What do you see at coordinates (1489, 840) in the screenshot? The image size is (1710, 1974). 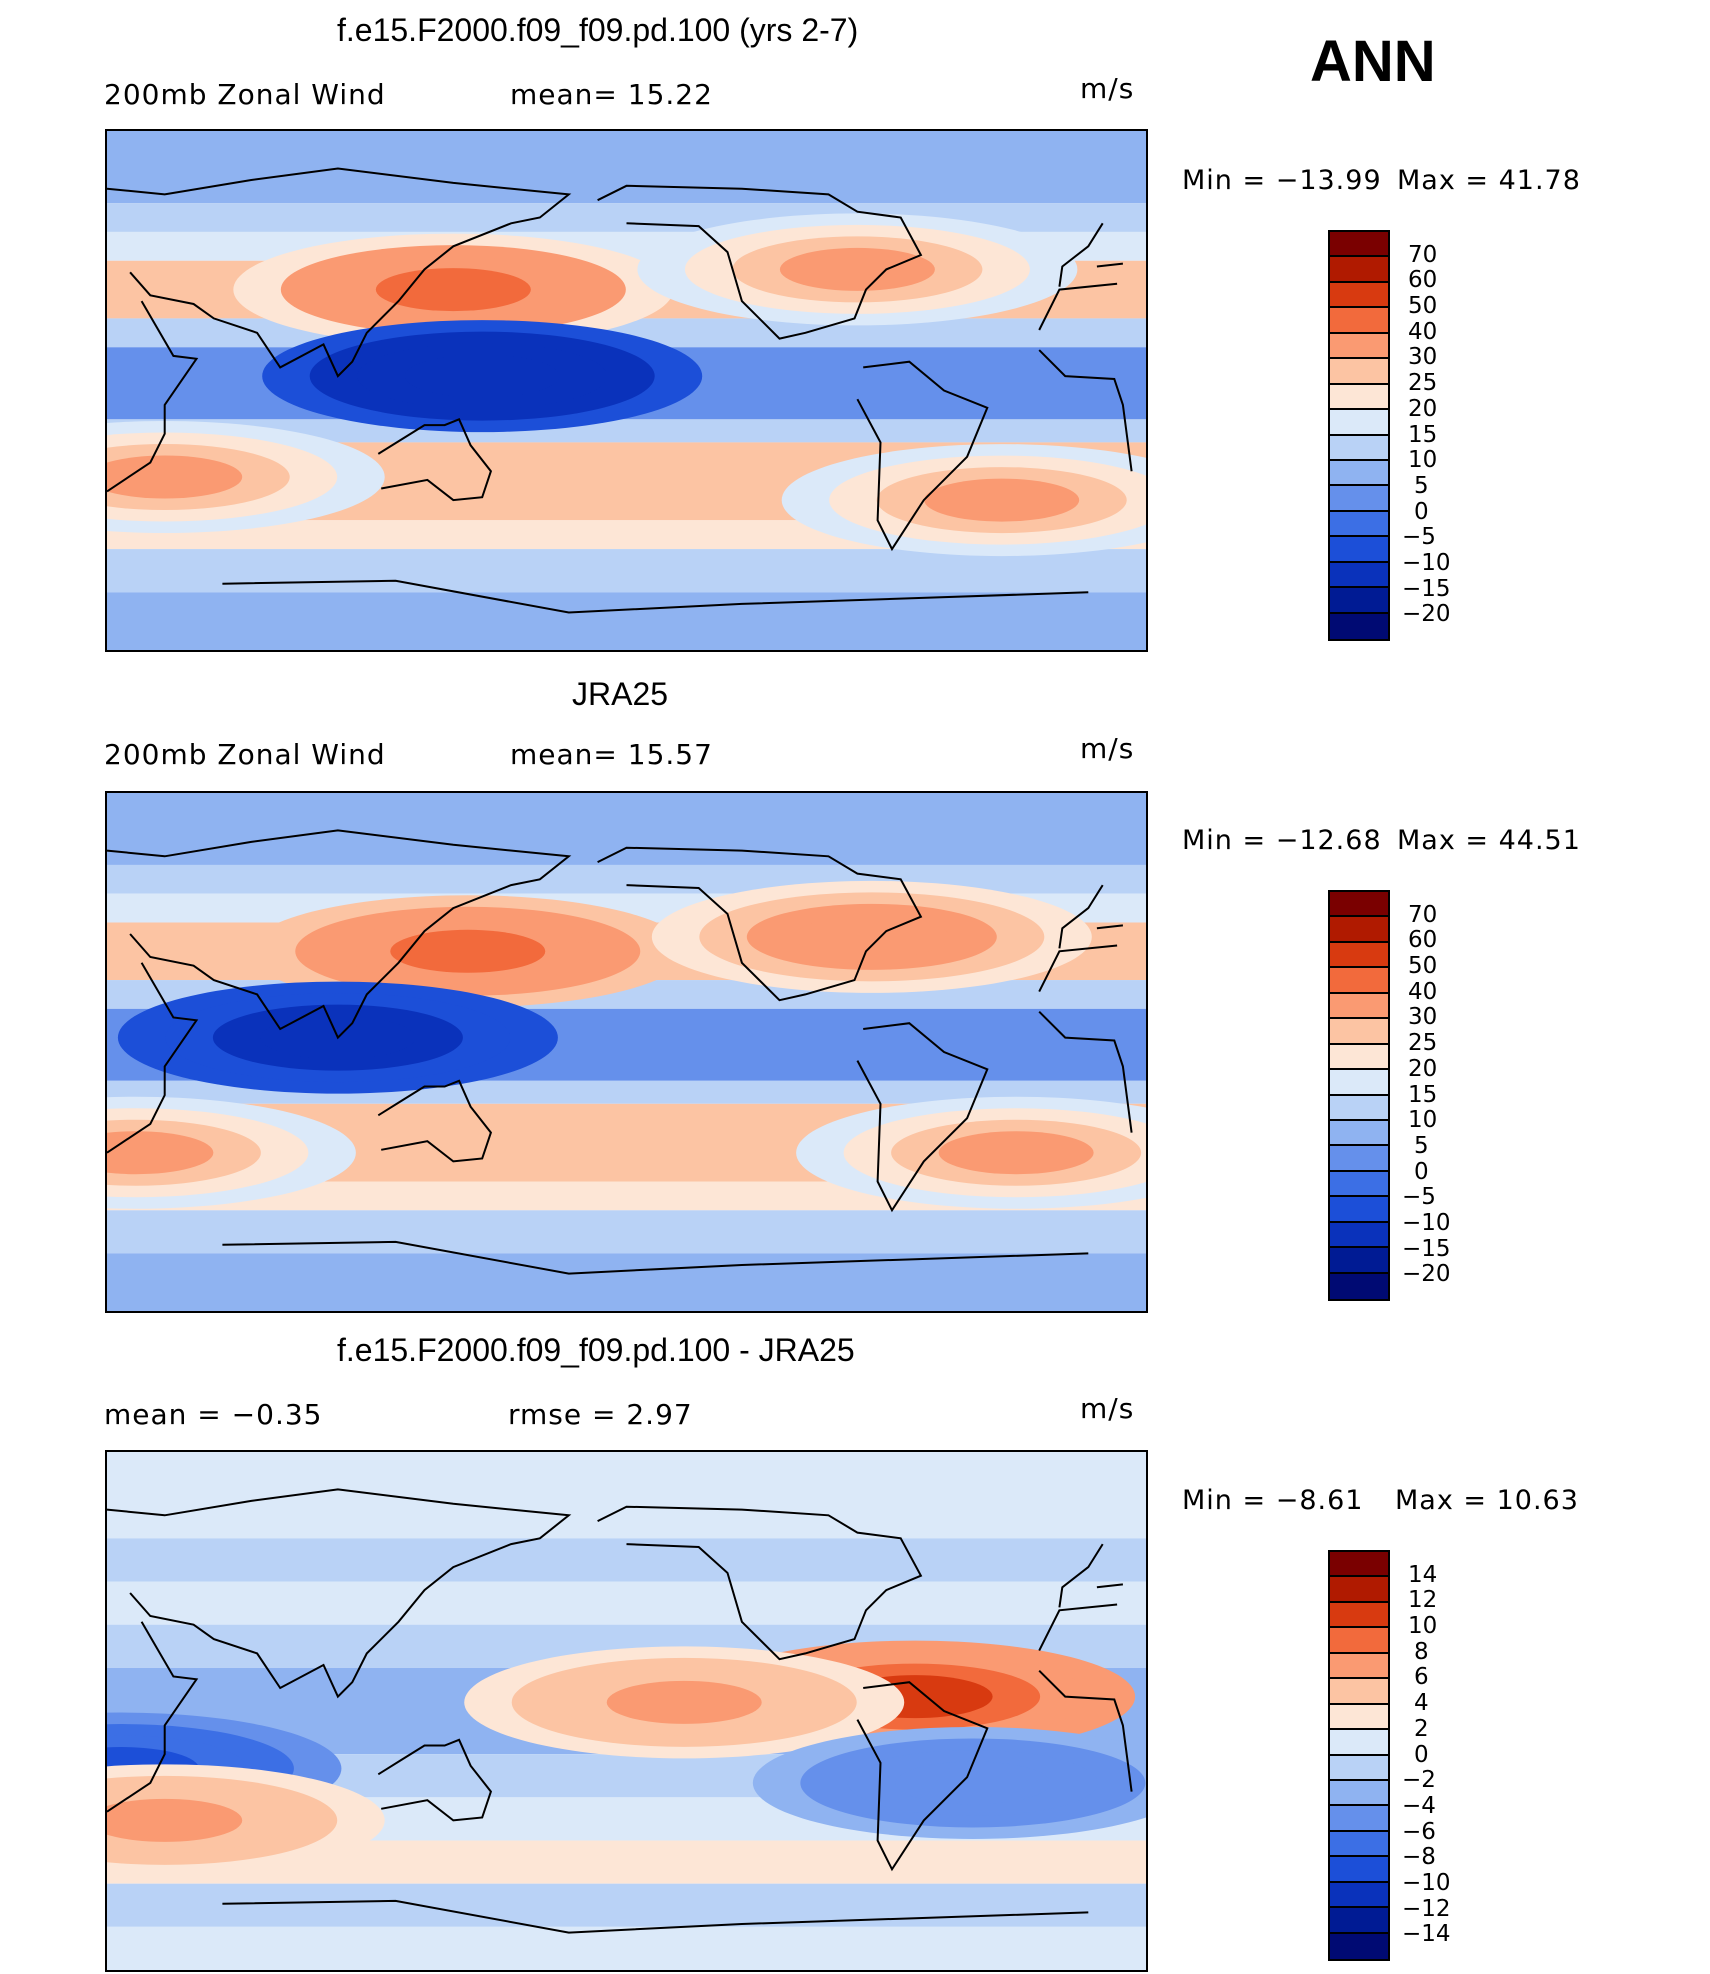 I see `panel2-max-label: Max = 44.51` at bounding box center [1489, 840].